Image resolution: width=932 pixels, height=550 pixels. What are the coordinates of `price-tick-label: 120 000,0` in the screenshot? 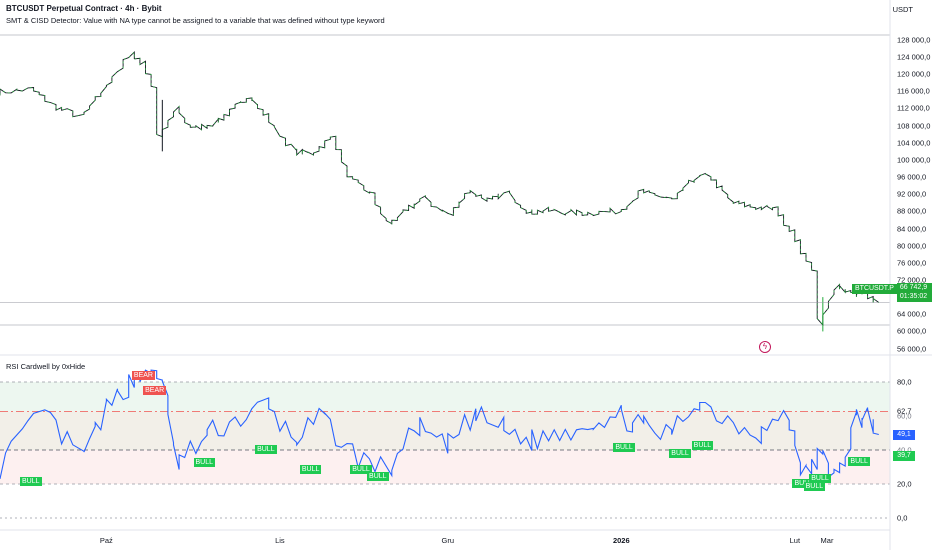 It's located at (914, 74).